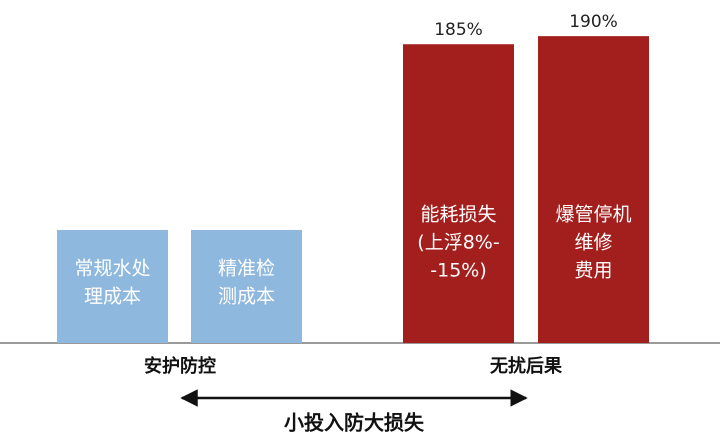 The image size is (720, 446). Describe the element at coordinates (526, 366) in the screenshot. I see `group-label: 无扰后果` at that location.